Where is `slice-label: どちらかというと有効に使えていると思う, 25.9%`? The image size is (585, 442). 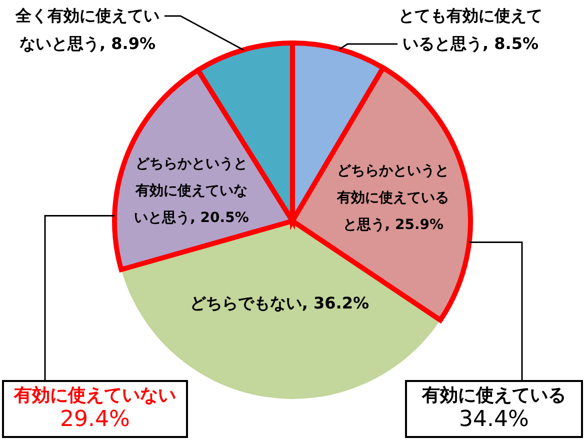 slice-label: どちらかというと有効に使えていると思う, 25.9% is located at coordinates (393, 198).